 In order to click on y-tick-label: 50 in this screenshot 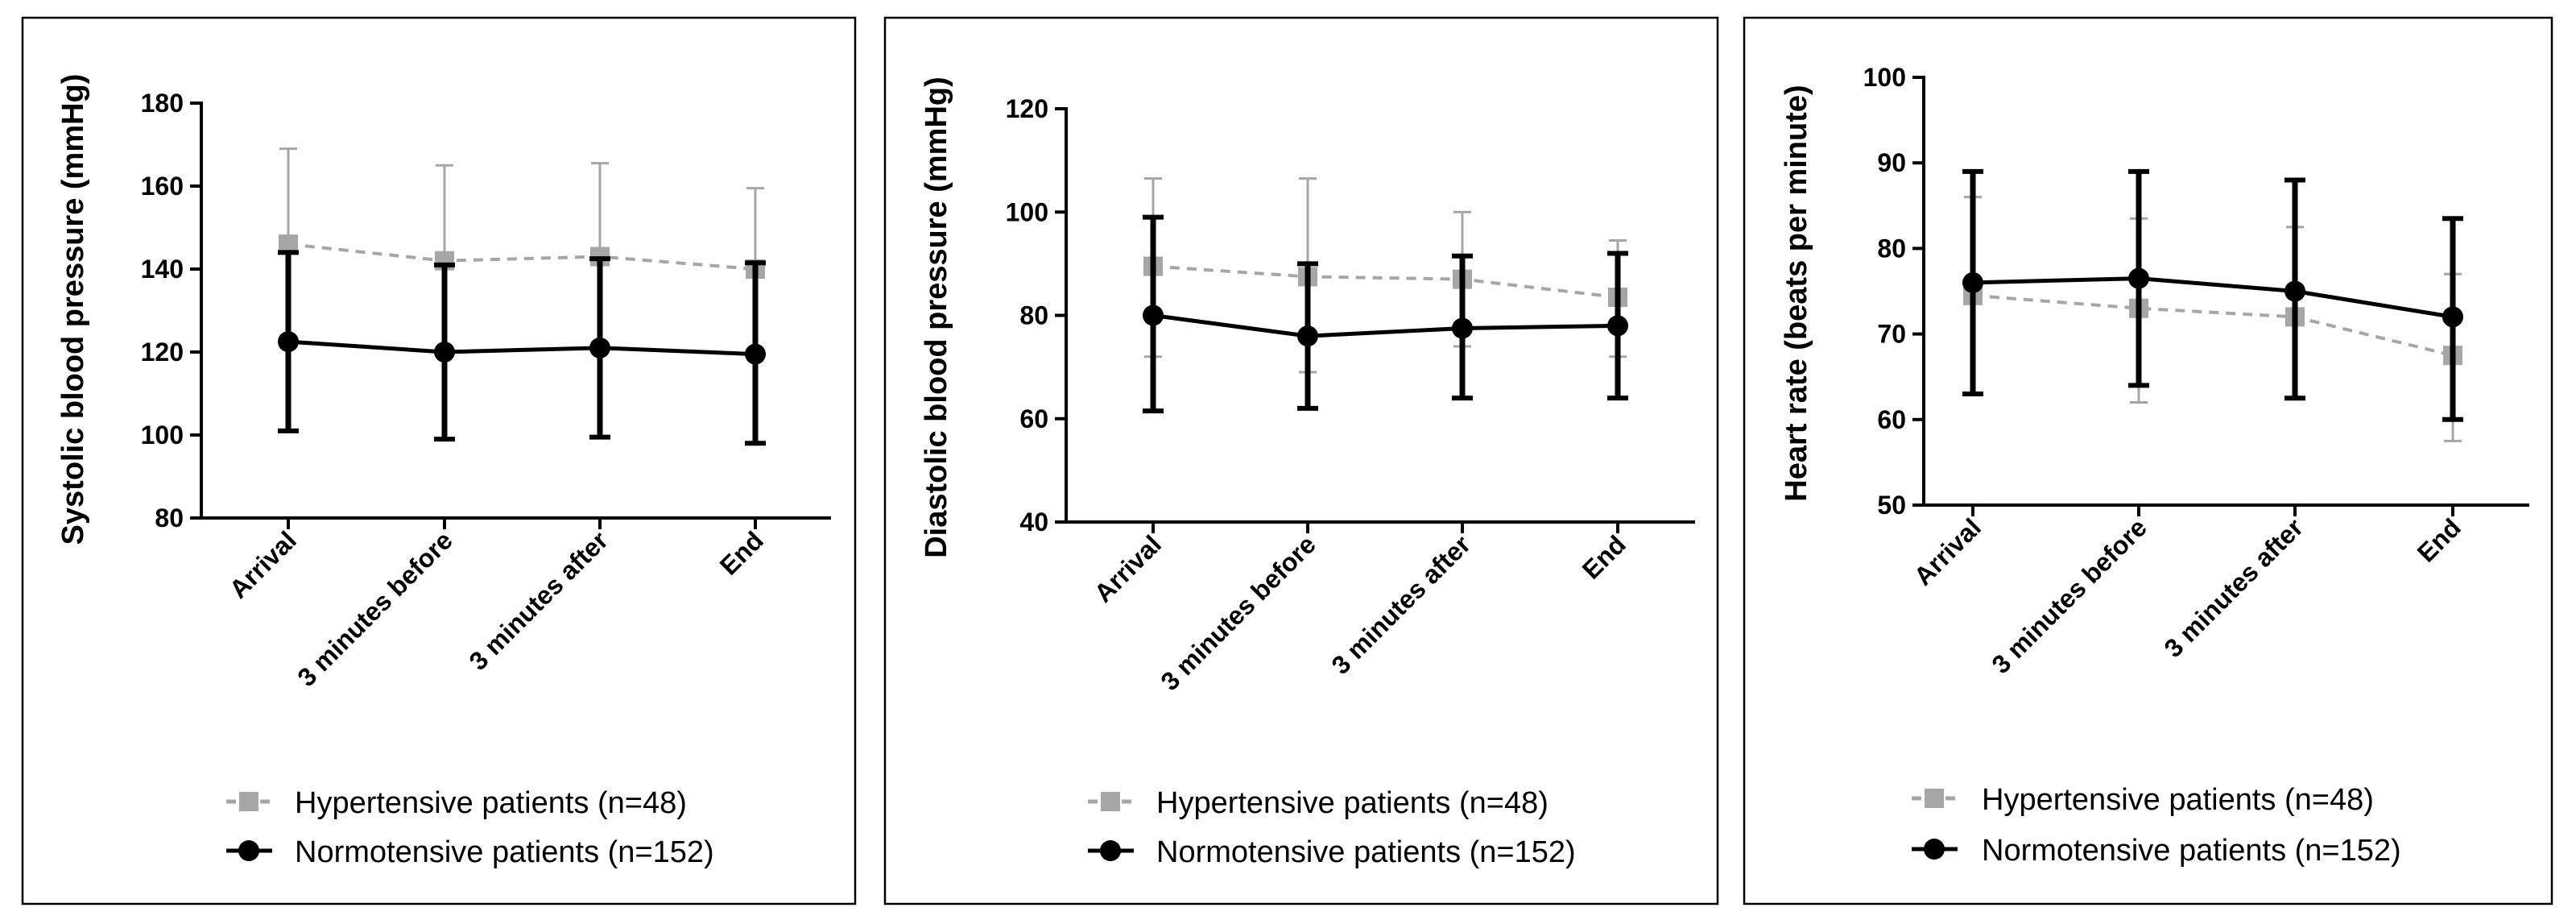, I will do `click(1892, 506)`.